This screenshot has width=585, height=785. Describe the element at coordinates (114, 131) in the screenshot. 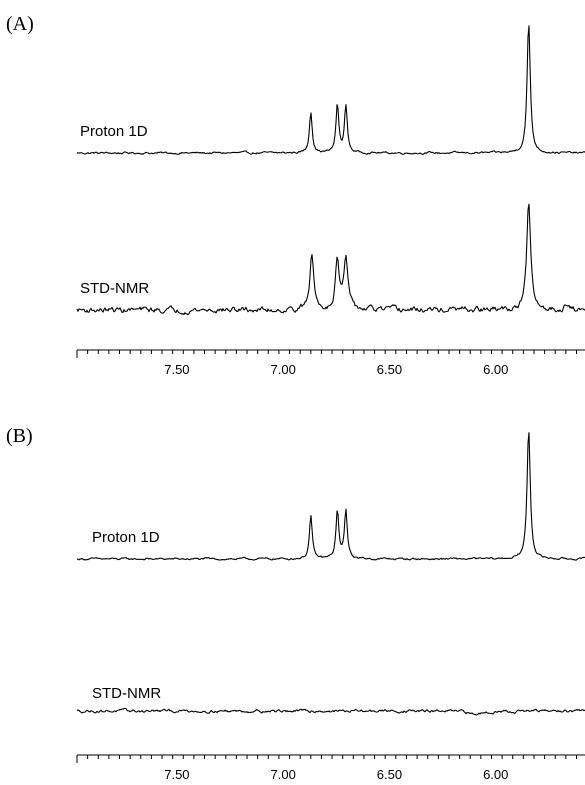

I see `panel-a-proton-1d-label: Proton 1D` at that location.